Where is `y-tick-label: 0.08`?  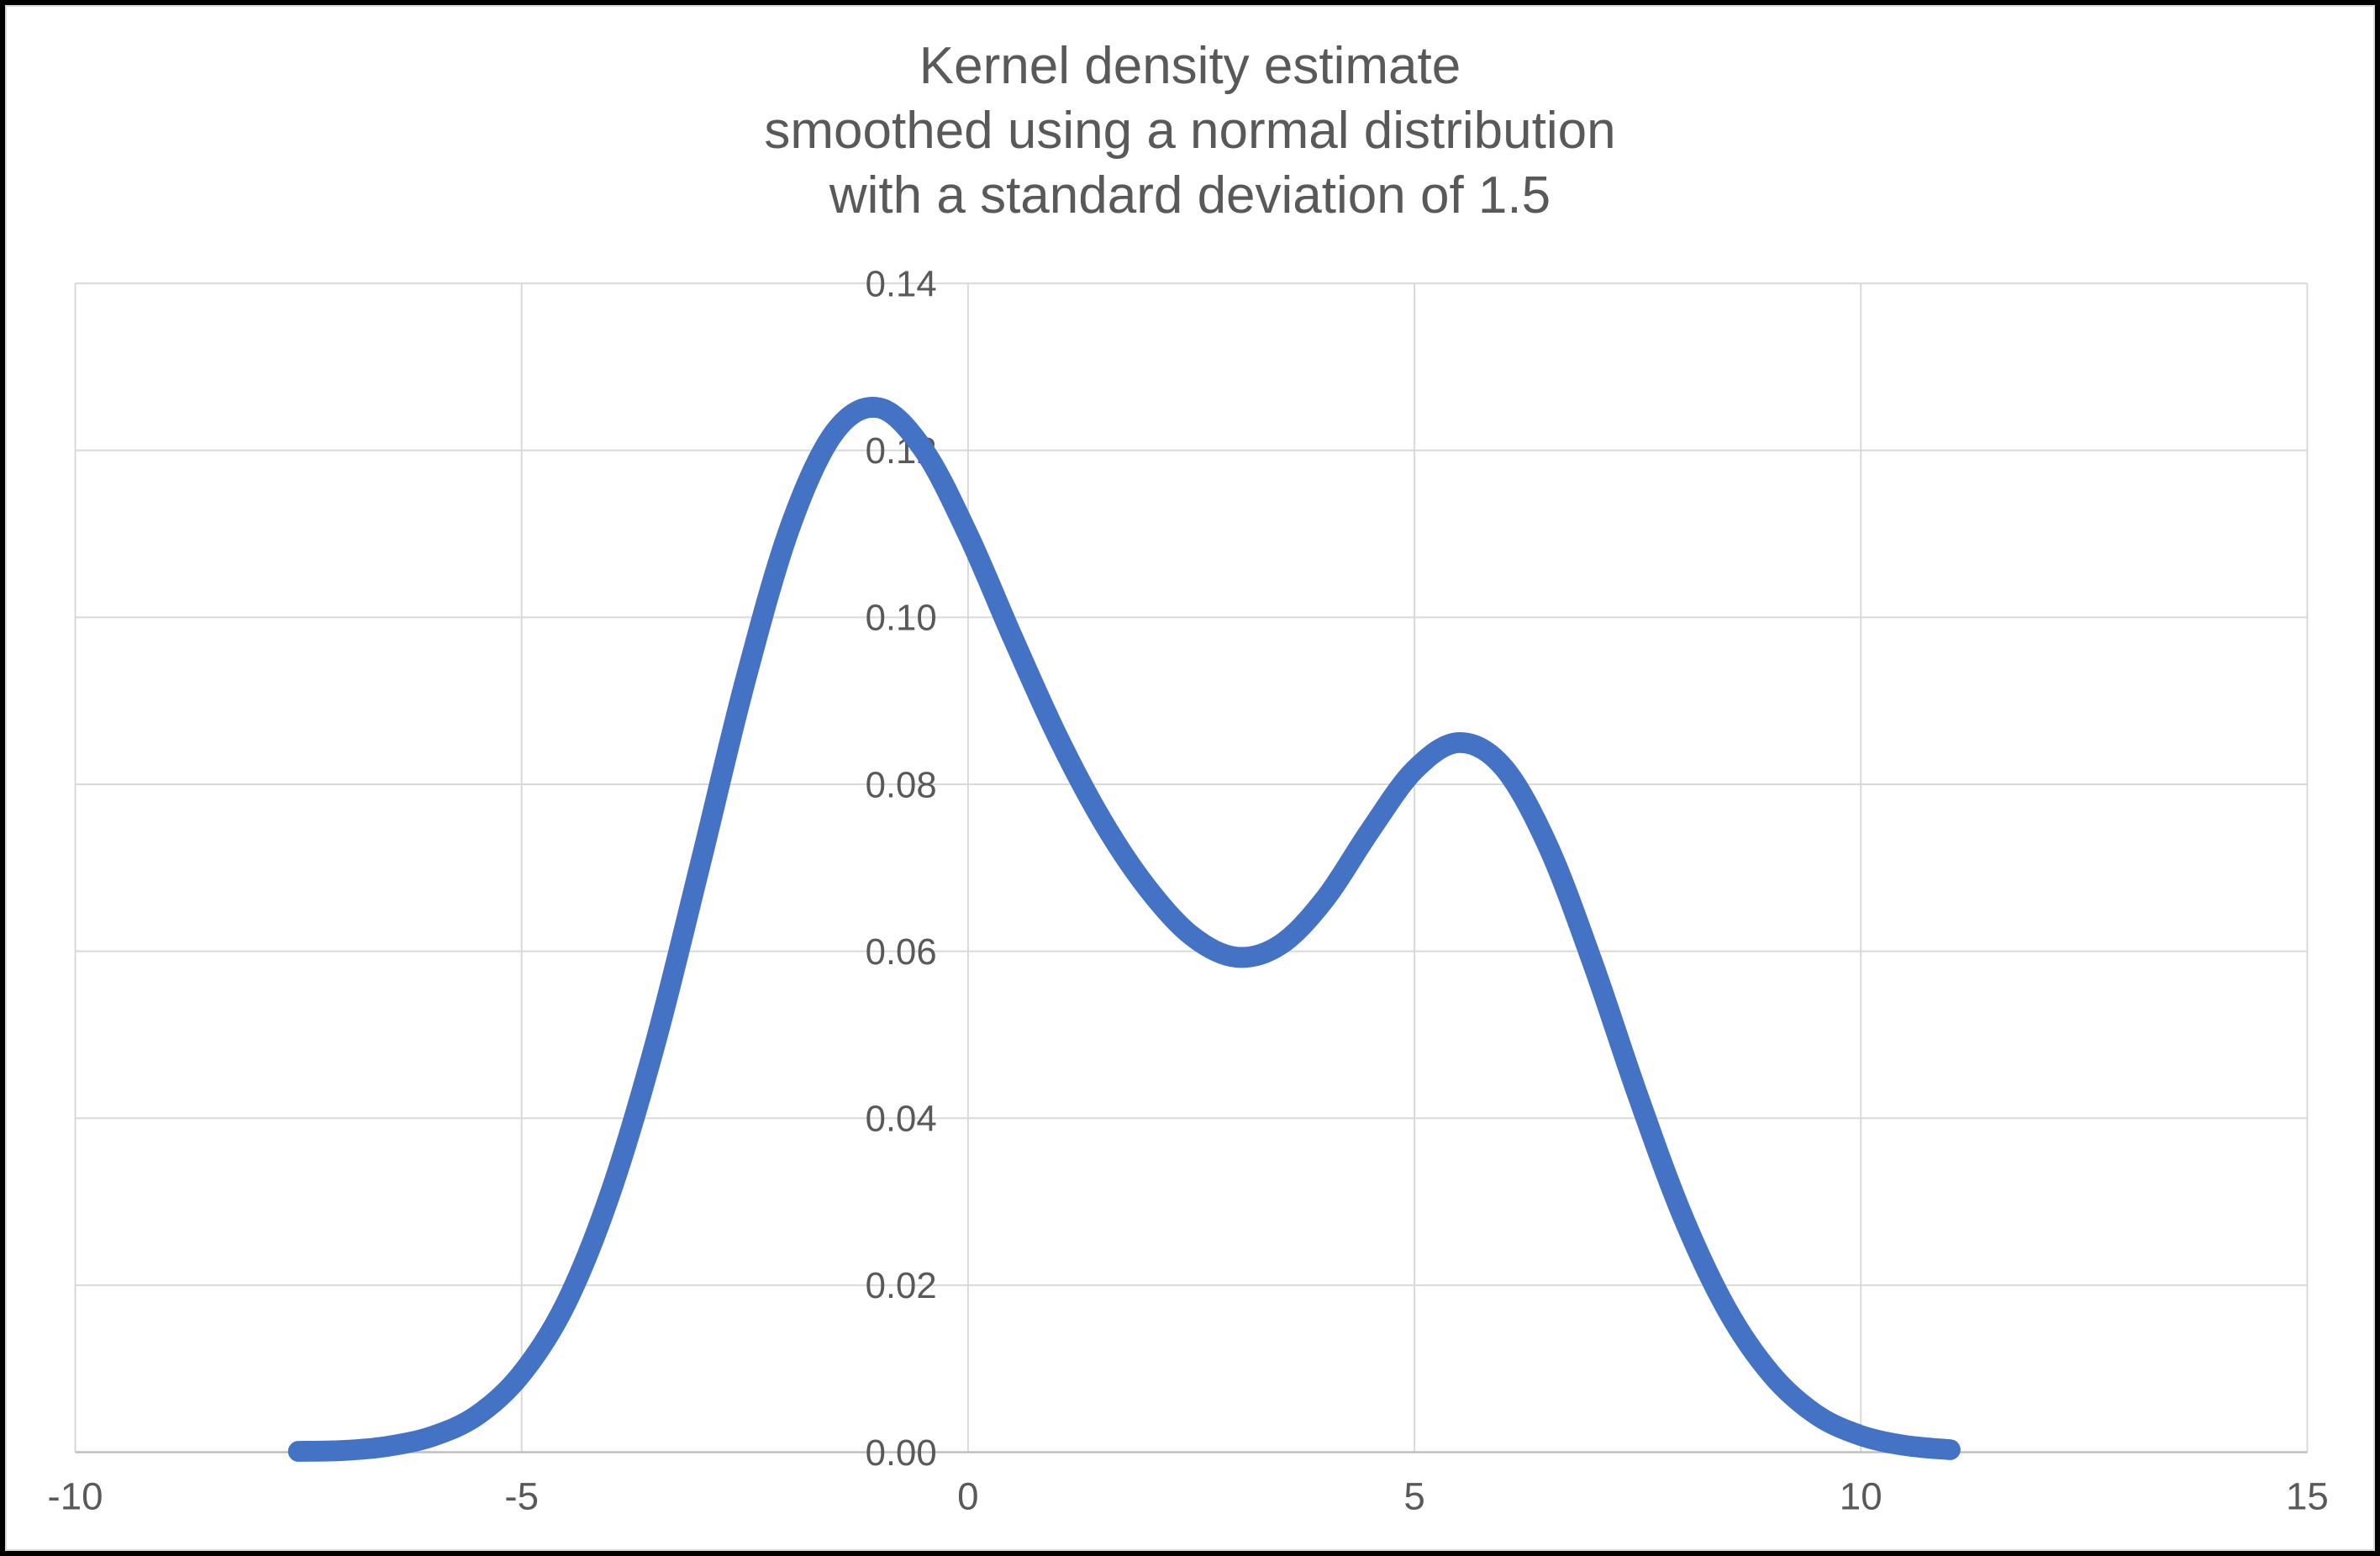
y-tick-label: 0.08 is located at coordinates (902, 785).